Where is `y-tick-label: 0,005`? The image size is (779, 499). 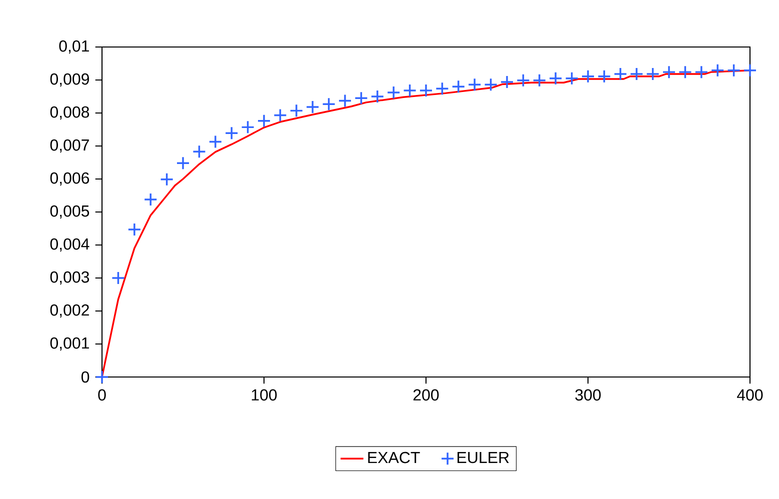 y-tick-label: 0,005 is located at coordinates (70, 212).